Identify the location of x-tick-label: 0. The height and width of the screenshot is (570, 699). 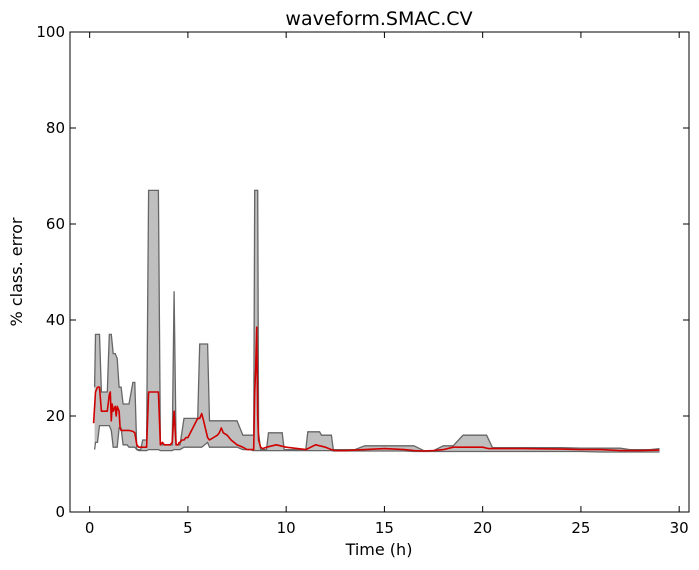
(90, 528).